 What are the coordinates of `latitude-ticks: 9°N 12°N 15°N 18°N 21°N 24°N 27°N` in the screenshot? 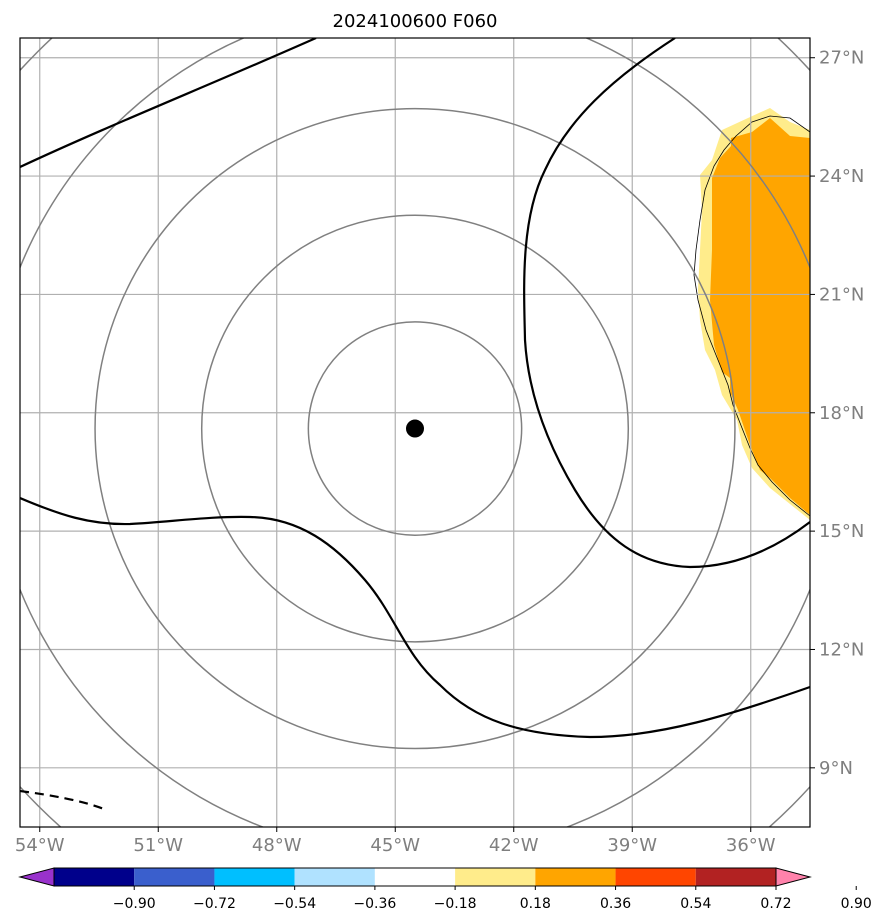 It's located at (837, 413).